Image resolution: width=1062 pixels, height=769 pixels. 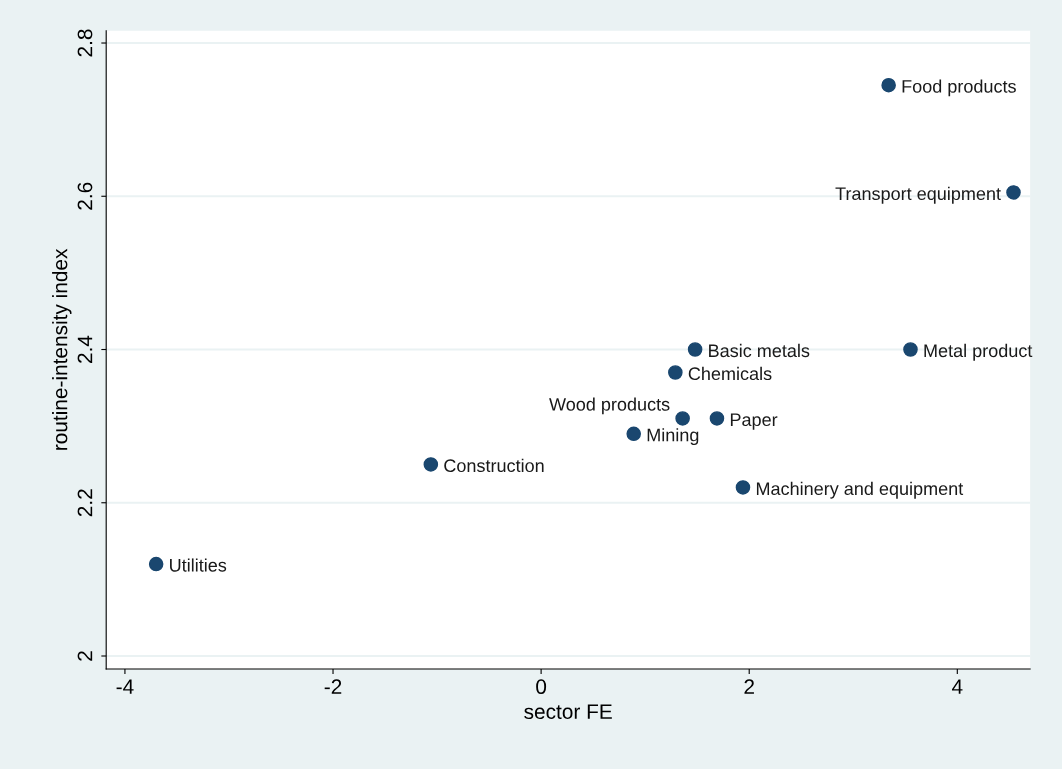 I want to click on y-tick-label: 2.4, so click(x=85, y=349).